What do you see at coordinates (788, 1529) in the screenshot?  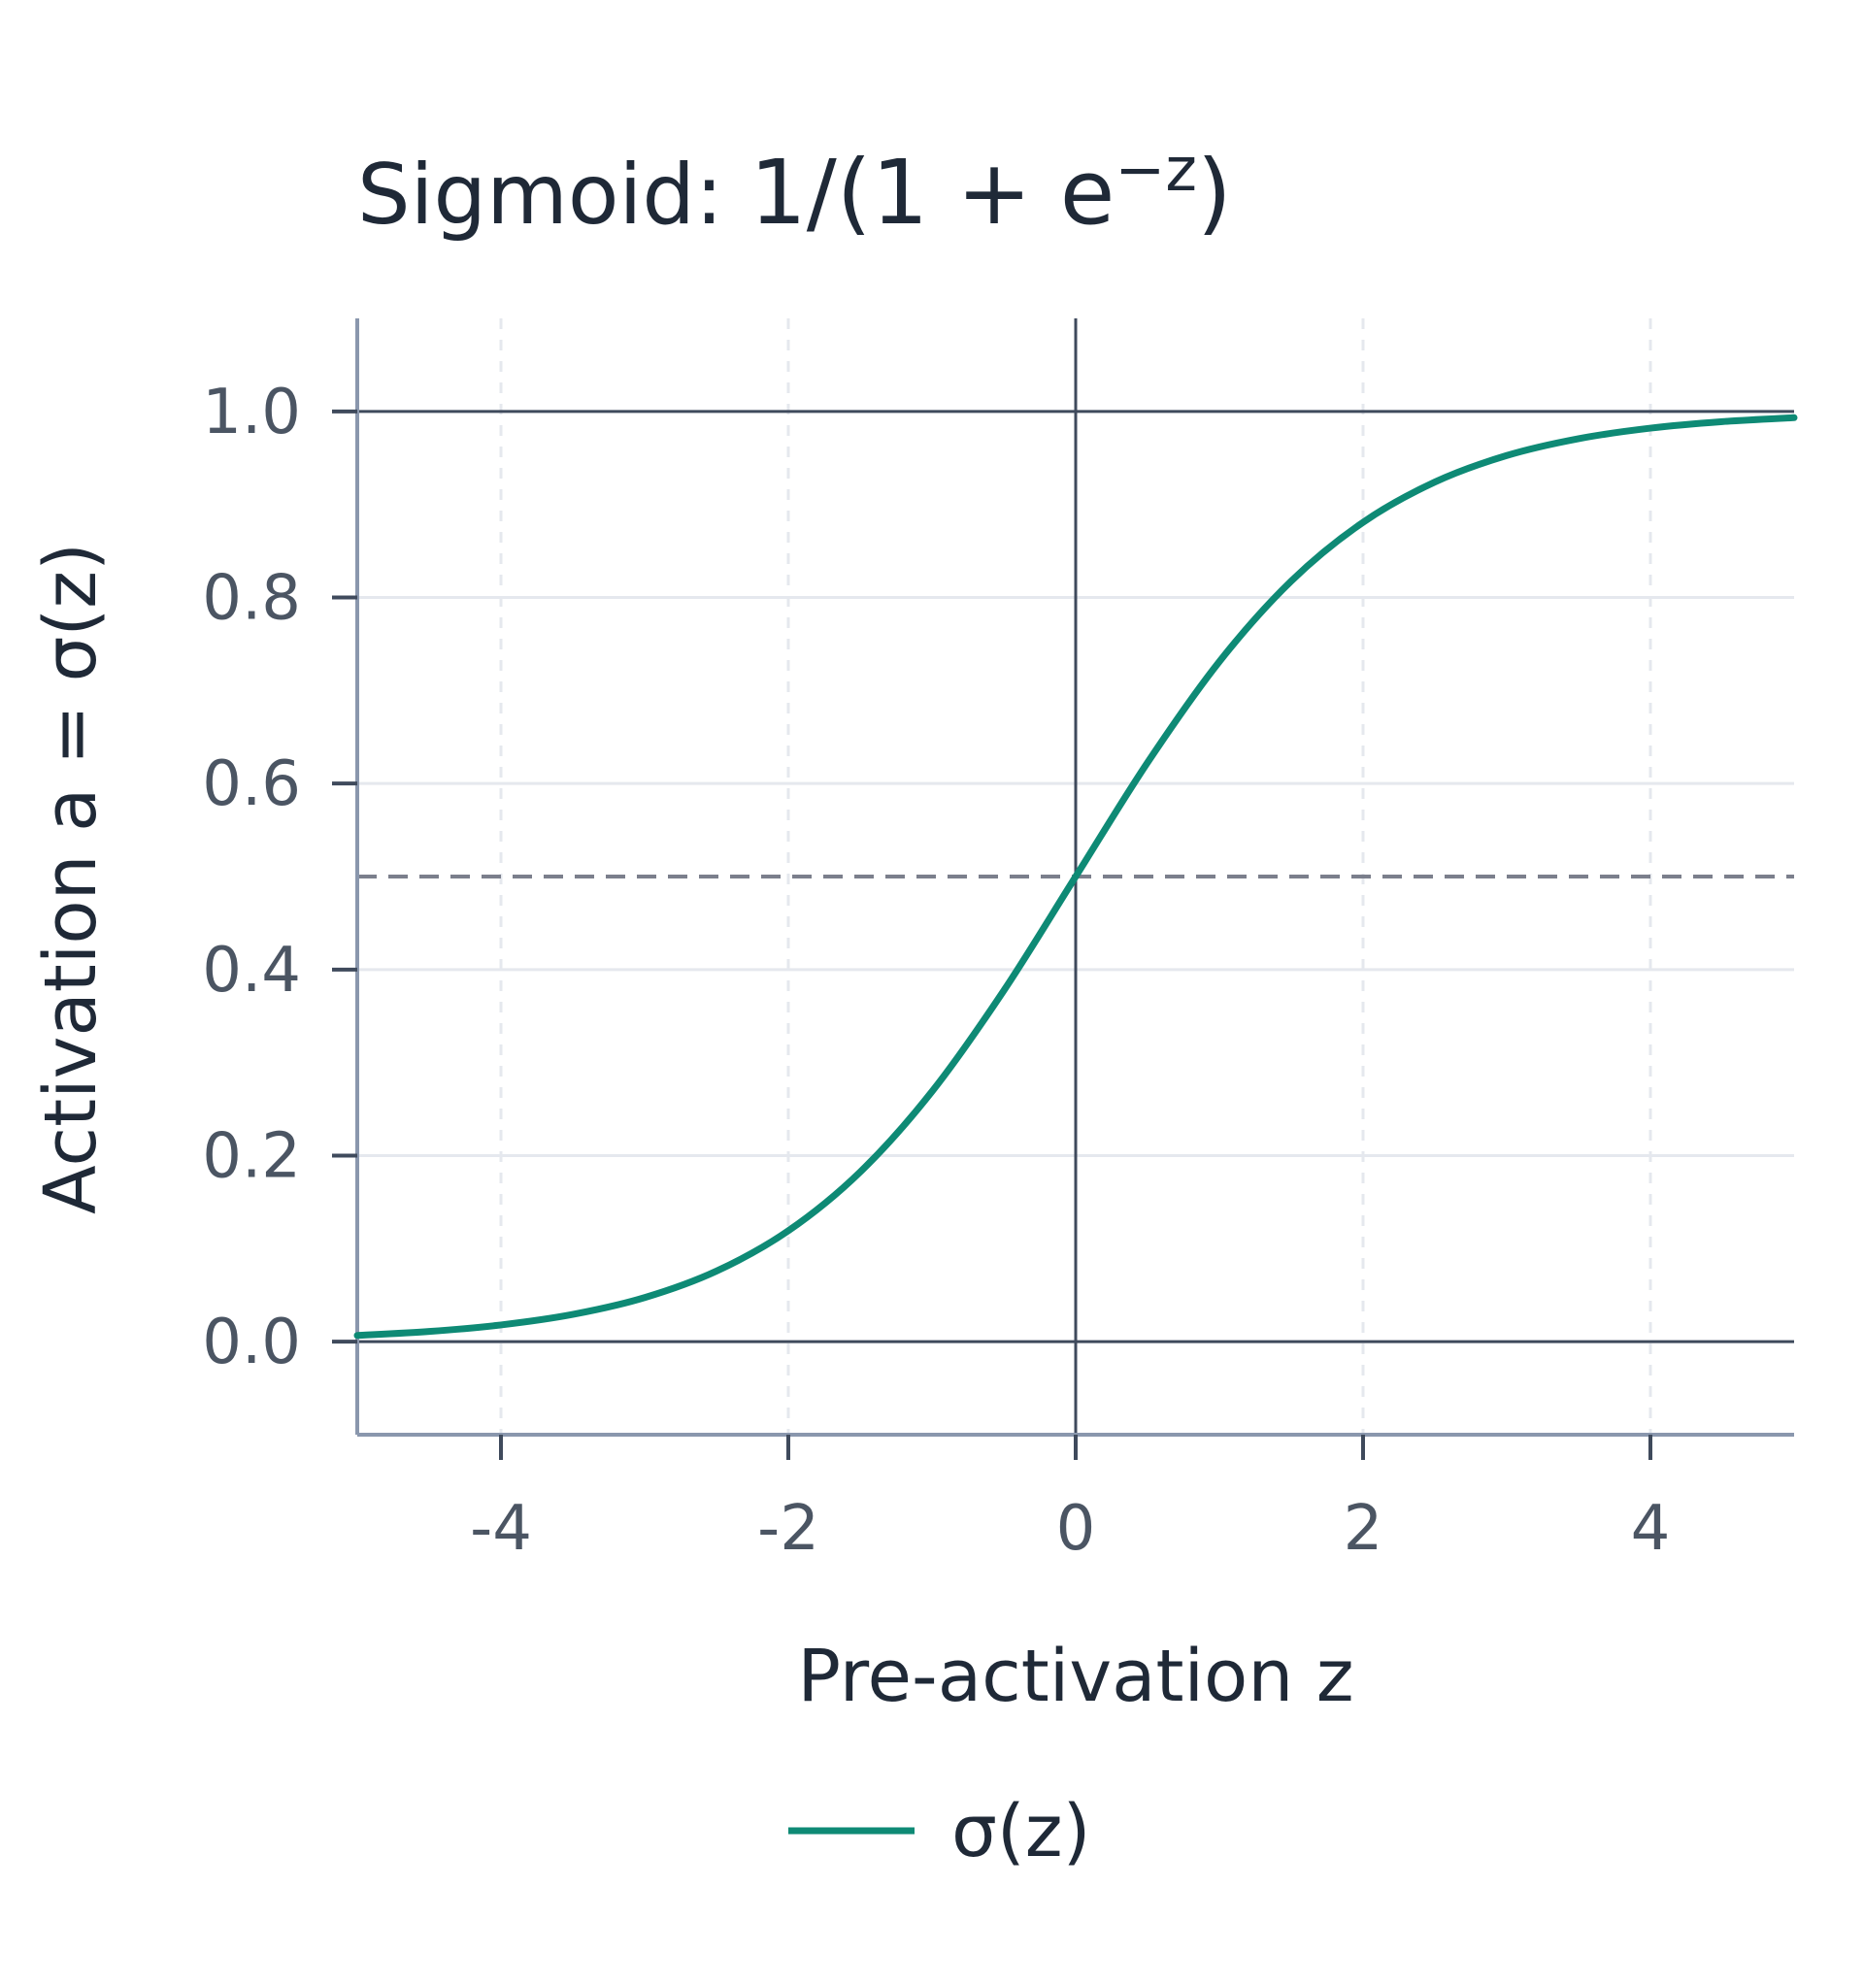 I see `x-tick-label-1: -2` at bounding box center [788, 1529].